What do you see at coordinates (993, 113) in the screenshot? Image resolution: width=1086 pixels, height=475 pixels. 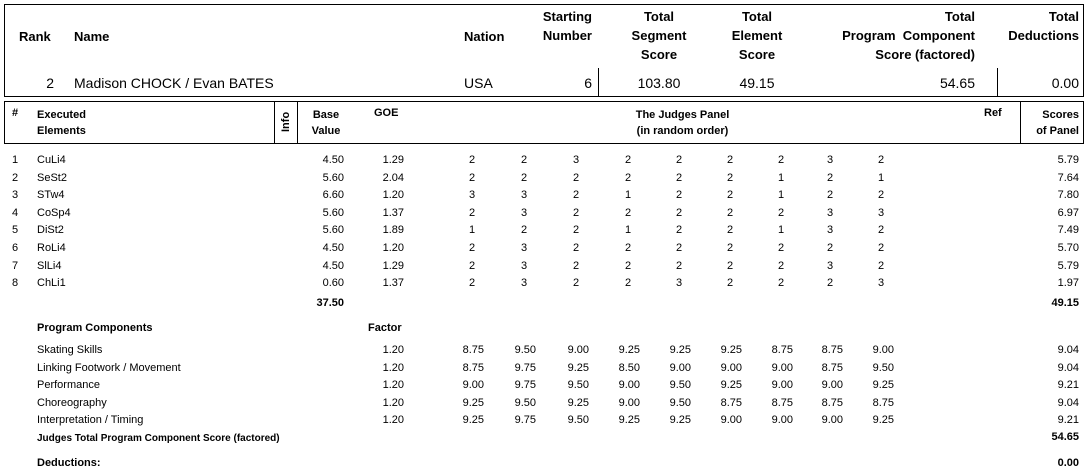 I see `col-ref: Ref` at bounding box center [993, 113].